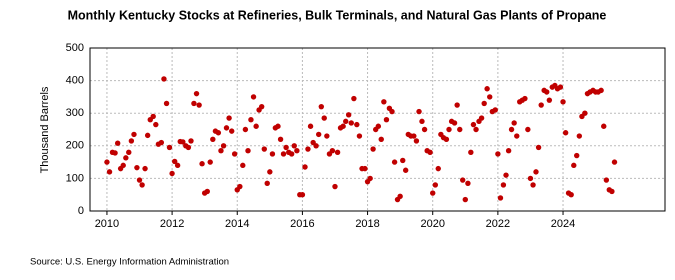 This screenshot has height=280, width=675. What do you see at coordinates (498, 224) in the screenshot?
I see `x-tick-label: 2022` at bounding box center [498, 224].